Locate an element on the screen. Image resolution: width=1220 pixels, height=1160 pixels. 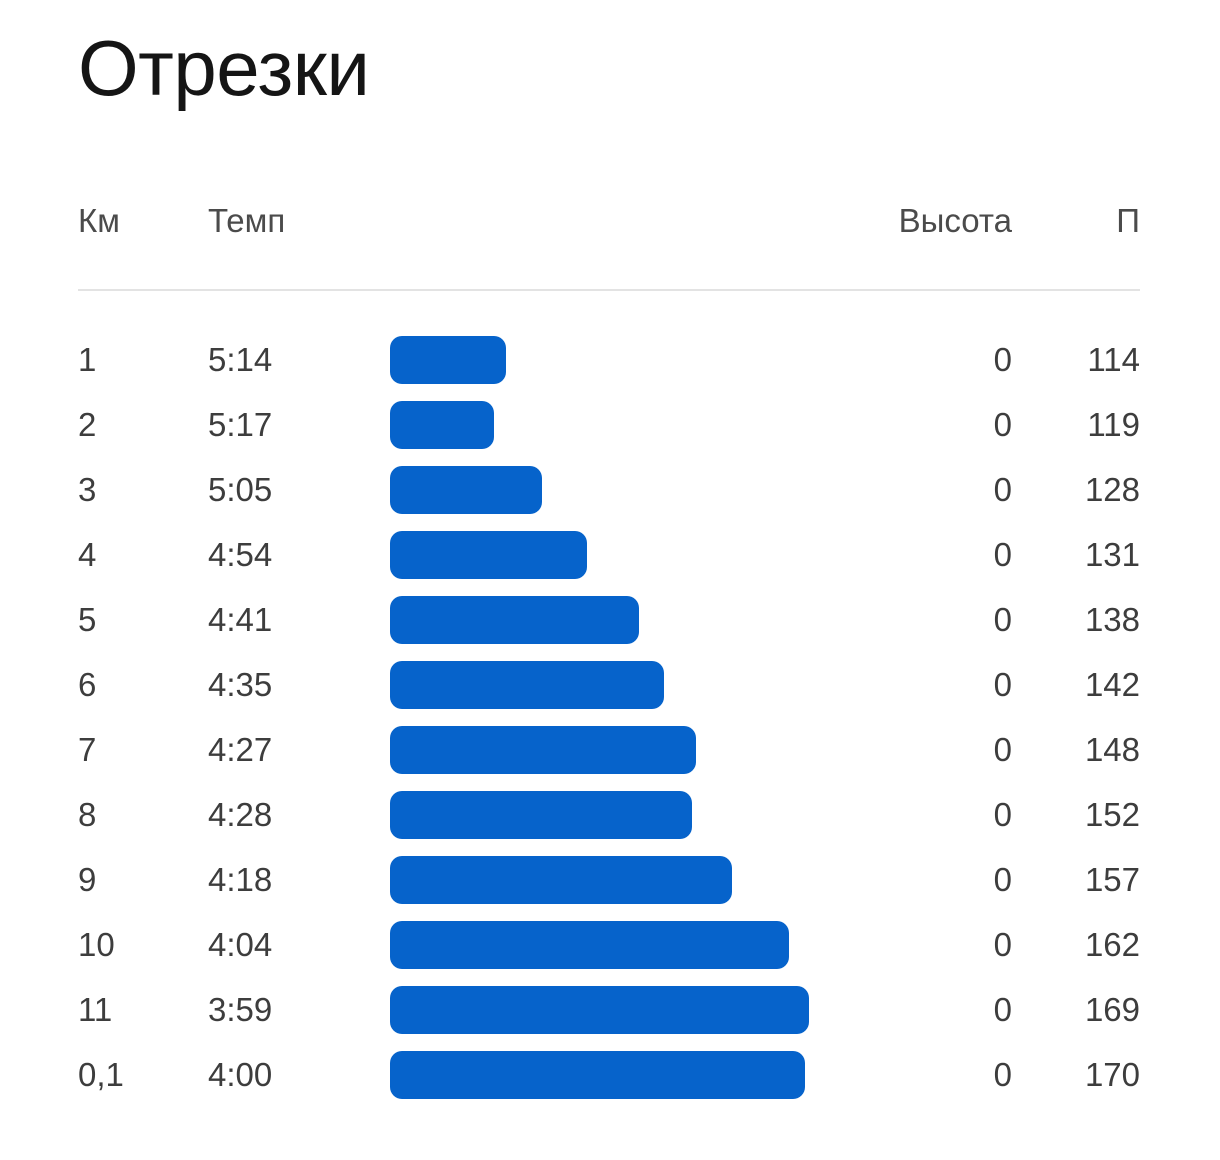
km-cell: 9 is located at coordinates (87, 879).